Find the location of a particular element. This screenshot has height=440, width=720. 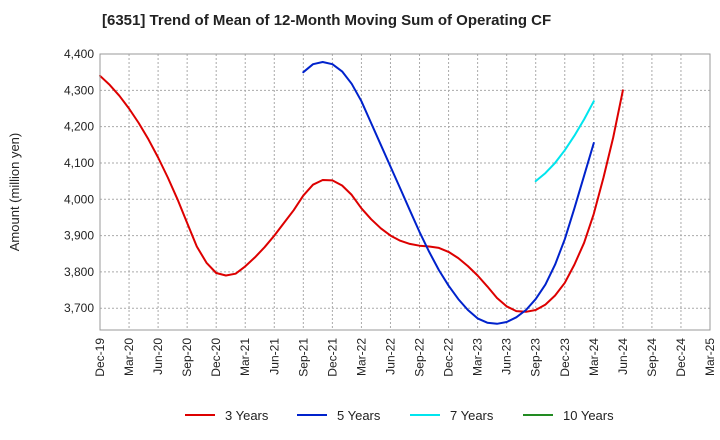

y-tick-label: 3,700 is located at coordinates (79, 308).